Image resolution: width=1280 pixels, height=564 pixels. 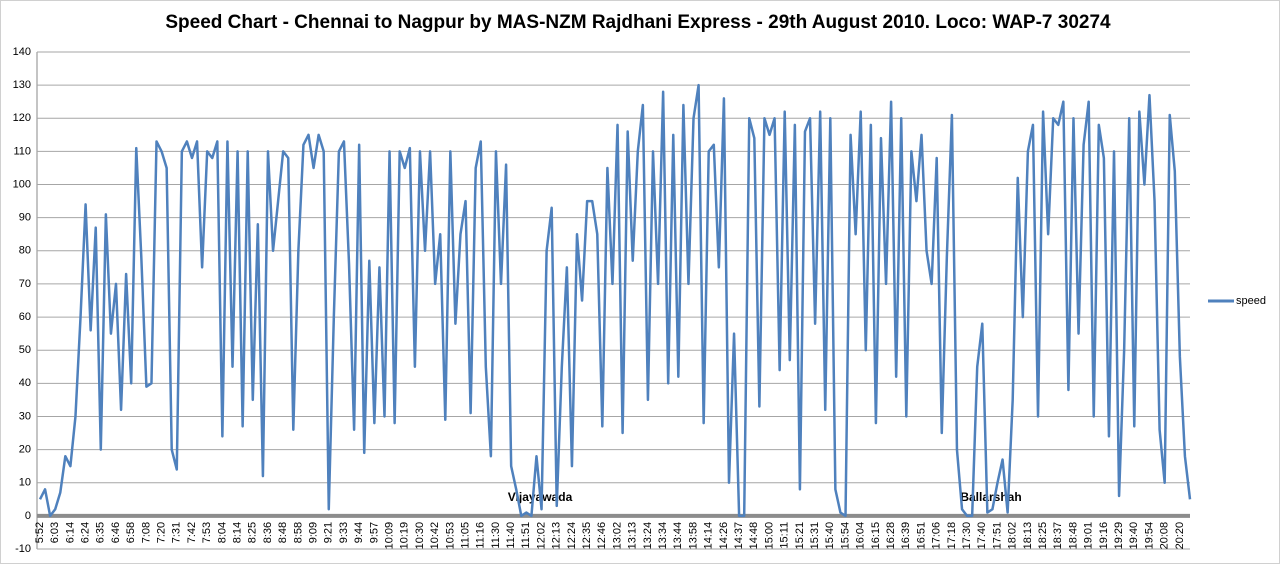 What do you see at coordinates (344, 532) in the screenshot?
I see `x-tick-label: 9:33` at bounding box center [344, 532].